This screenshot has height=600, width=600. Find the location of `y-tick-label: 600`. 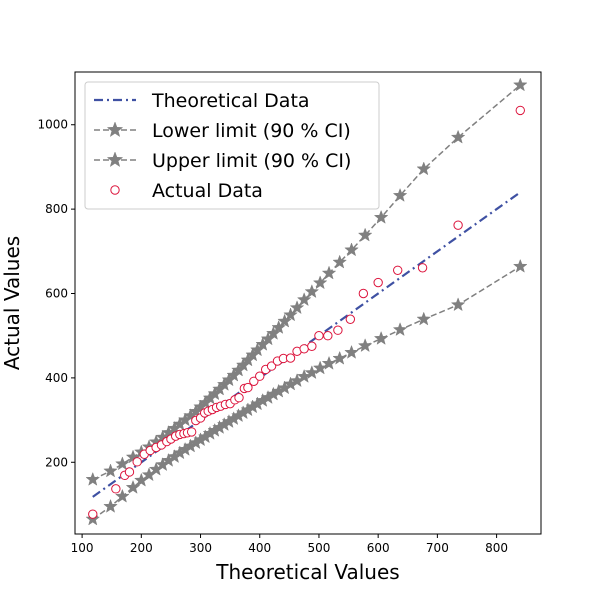

y-tick-label: 600 is located at coordinates (56, 294).